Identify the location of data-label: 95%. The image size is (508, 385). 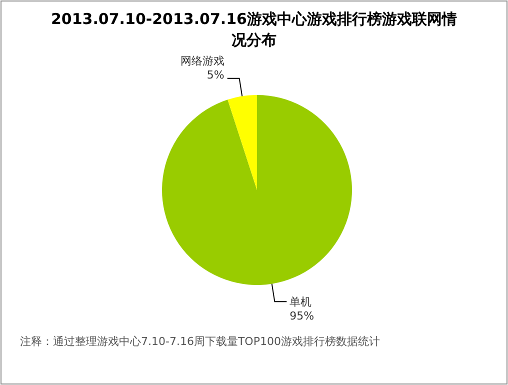
(302, 316).